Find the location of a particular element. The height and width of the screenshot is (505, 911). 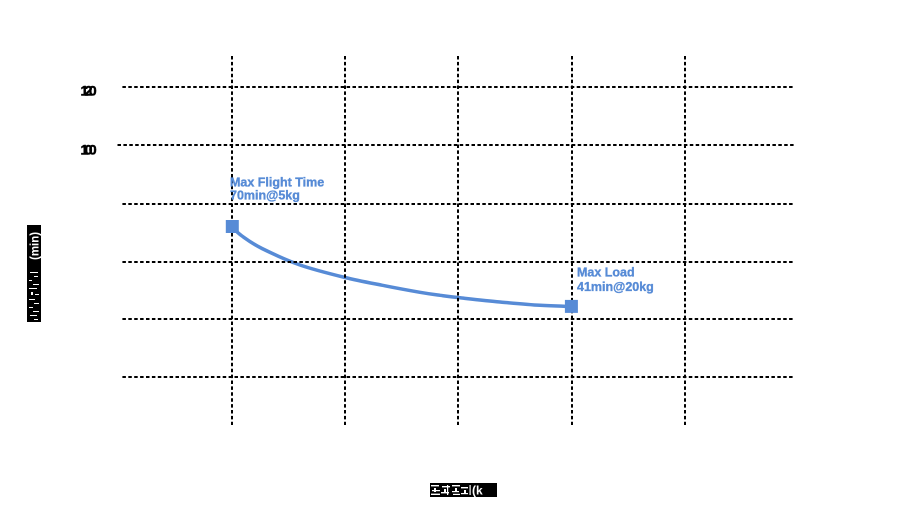

svg-text: Max Flight Time is located at coordinates (277, 183).